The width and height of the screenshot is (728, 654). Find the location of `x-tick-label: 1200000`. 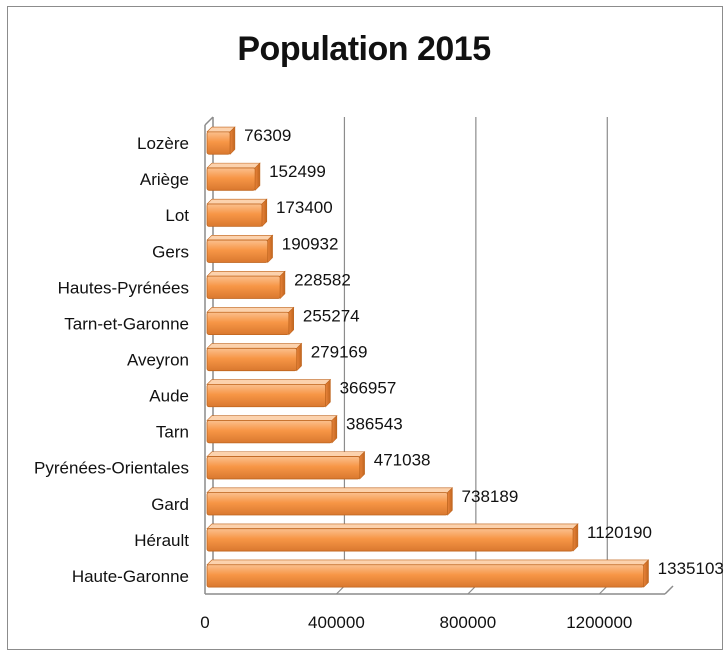

x-tick-label: 1200000 is located at coordinates (599, 622).